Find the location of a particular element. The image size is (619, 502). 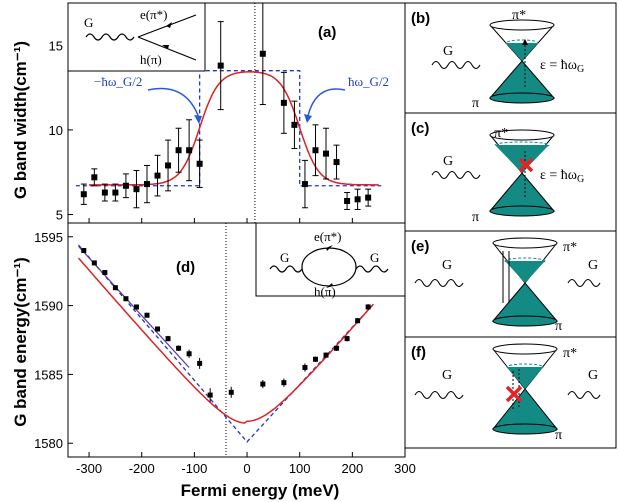

y-tick-label: 5 is located at coordinates (59, 215).